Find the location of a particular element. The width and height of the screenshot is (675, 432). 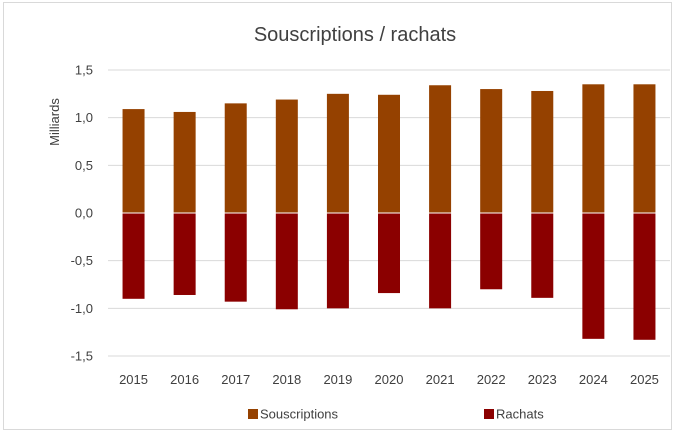

x-tick-label: 2019 is located at coordinates (337, 379).